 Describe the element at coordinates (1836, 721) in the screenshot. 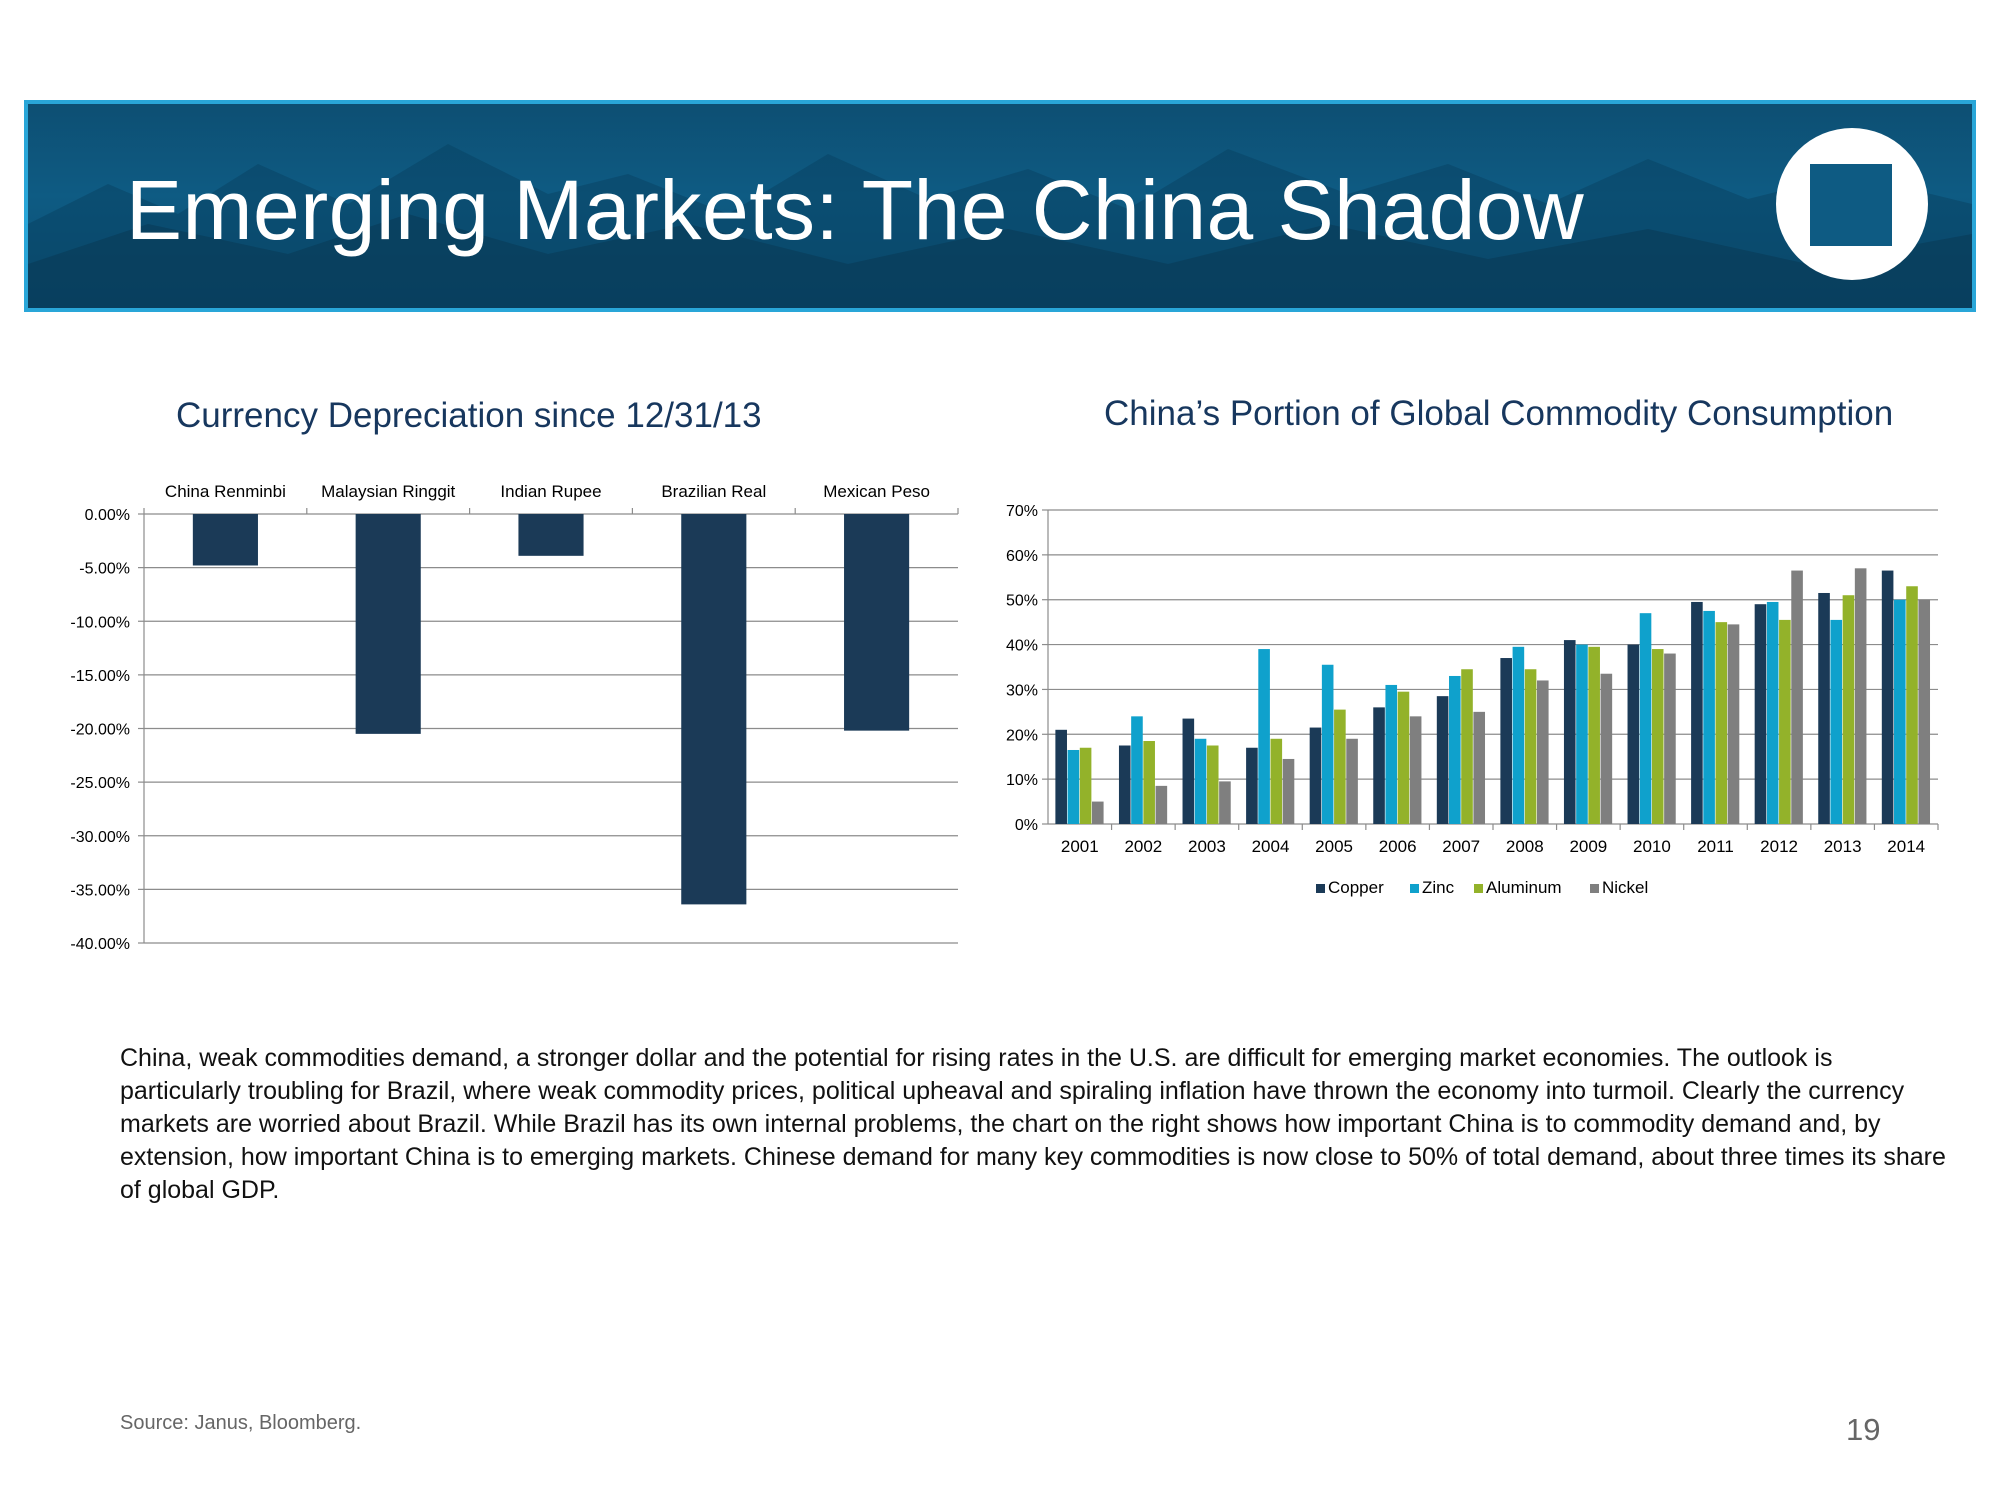

I see `bar-zinc-2013` at that location.